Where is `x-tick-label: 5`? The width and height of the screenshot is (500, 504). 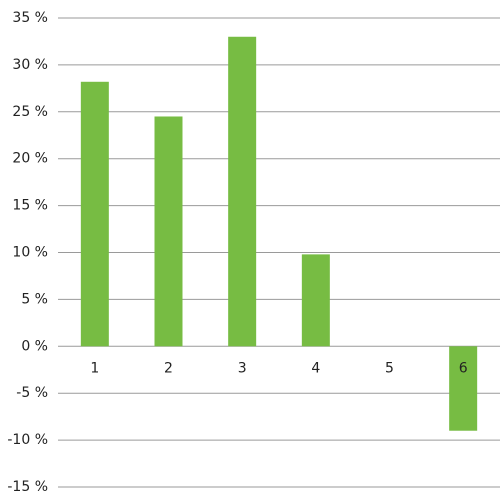
x-tick-label: 5 is located at coordinates (389, 368).